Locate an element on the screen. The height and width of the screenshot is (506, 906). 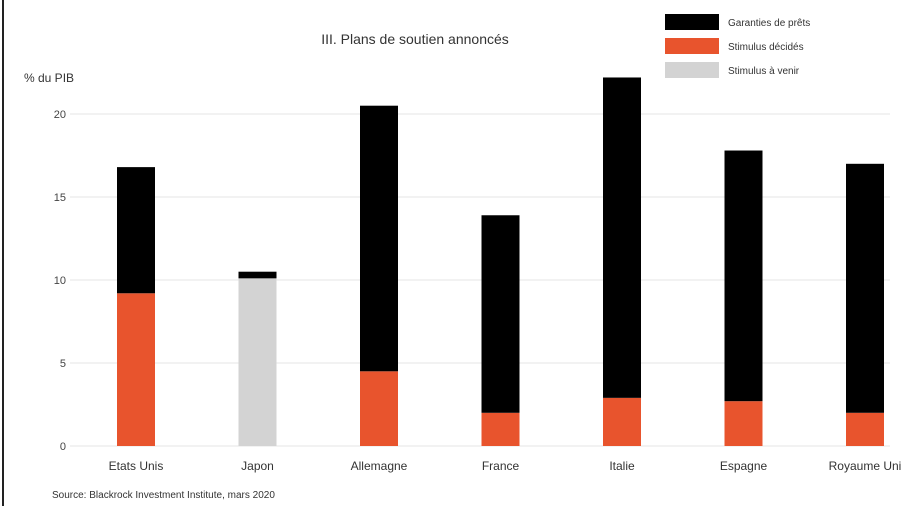
y-tick-label: 0 is located at coordinates (63, 447).